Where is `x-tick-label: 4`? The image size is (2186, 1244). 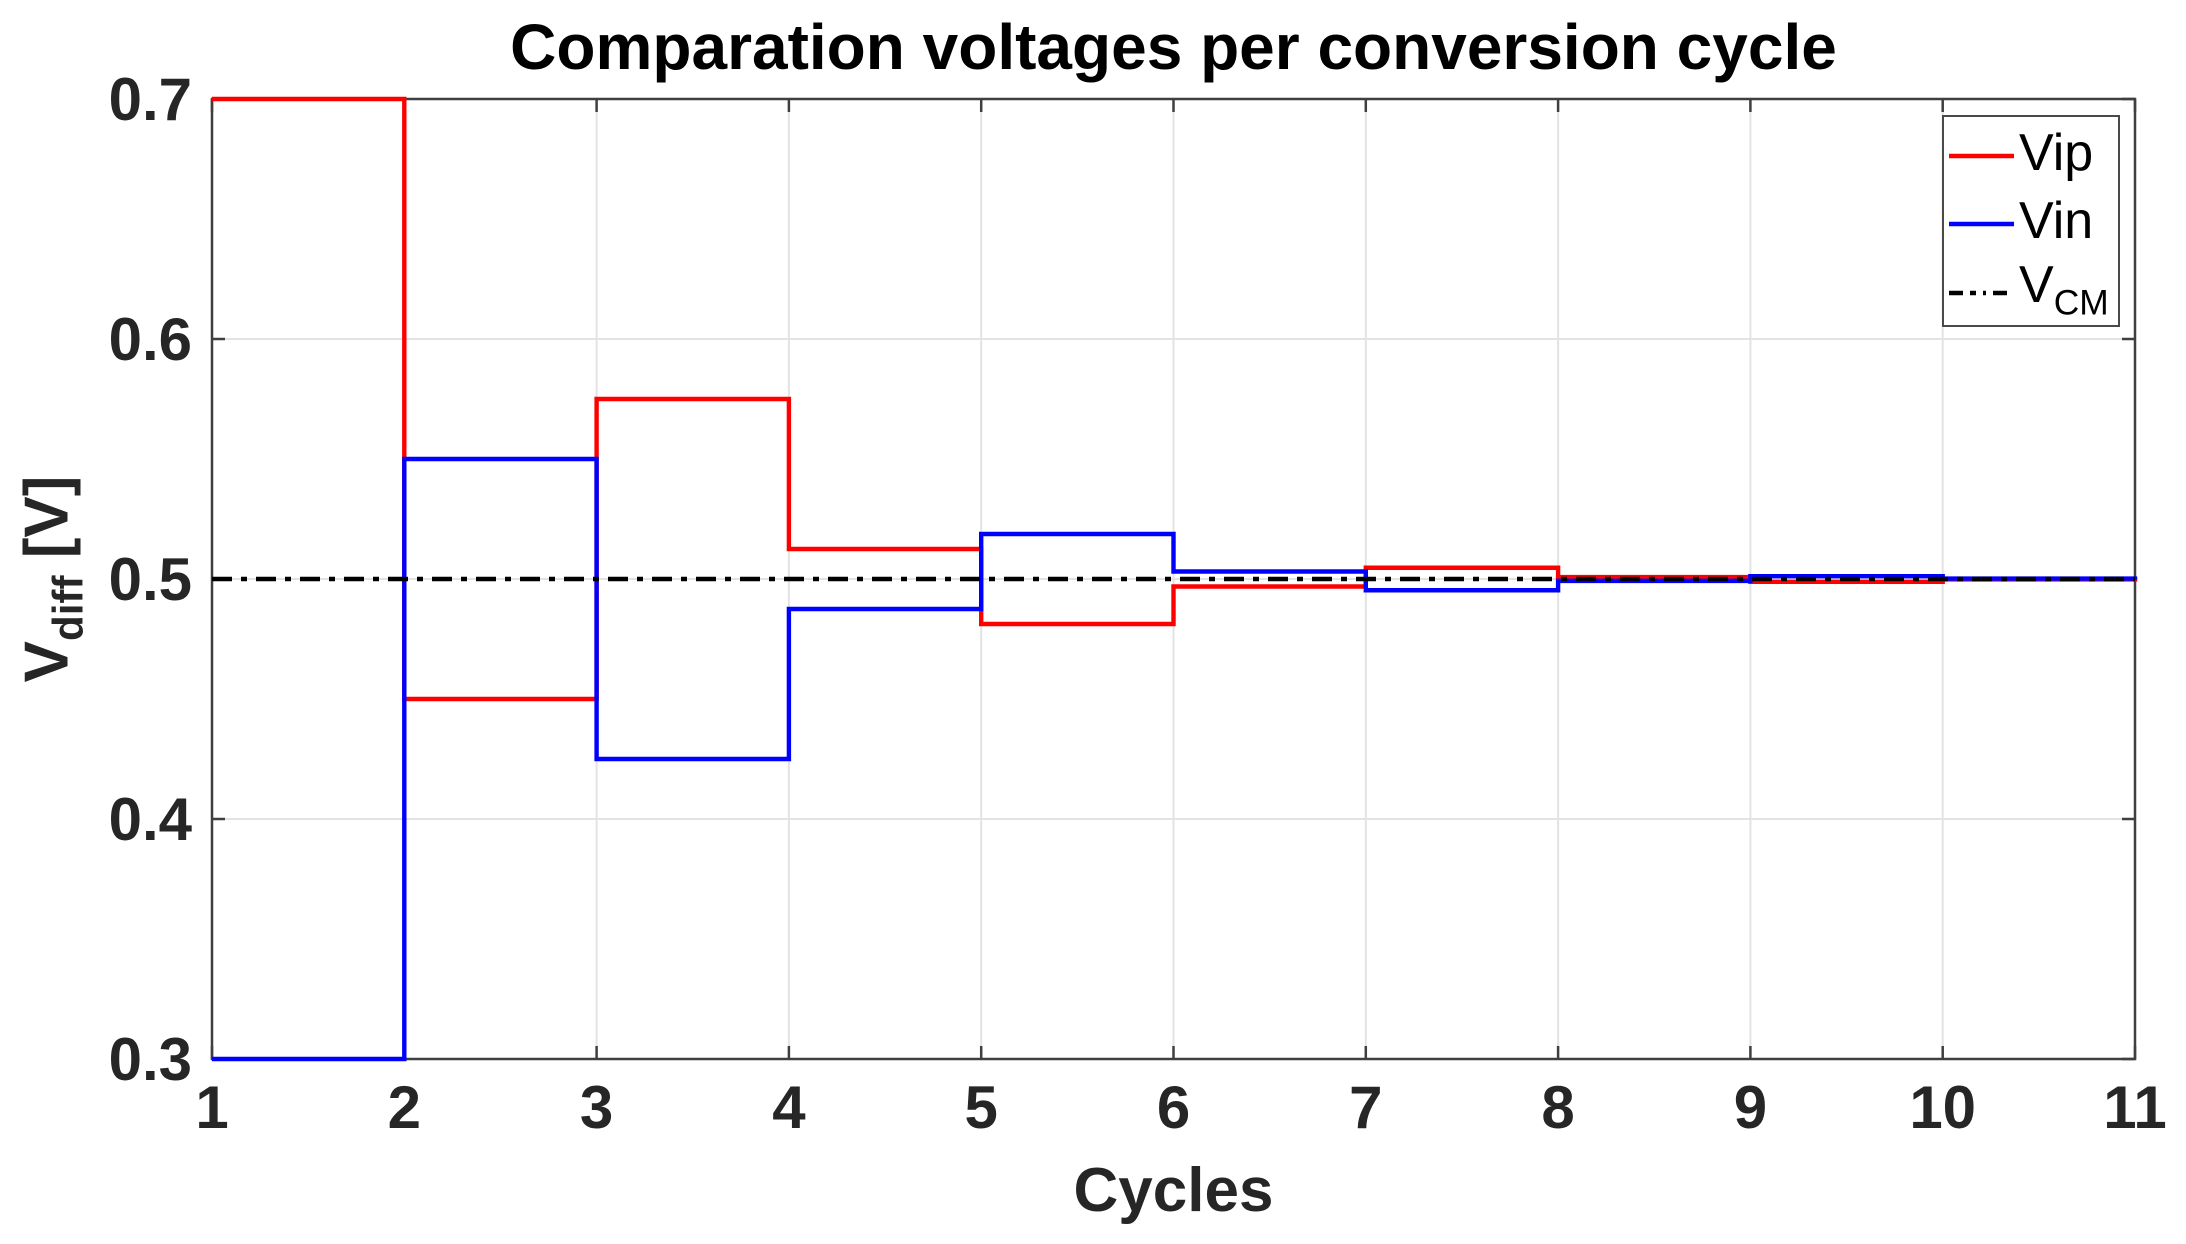 x-tick-label: 4 is located at coordinates (789, 1107).